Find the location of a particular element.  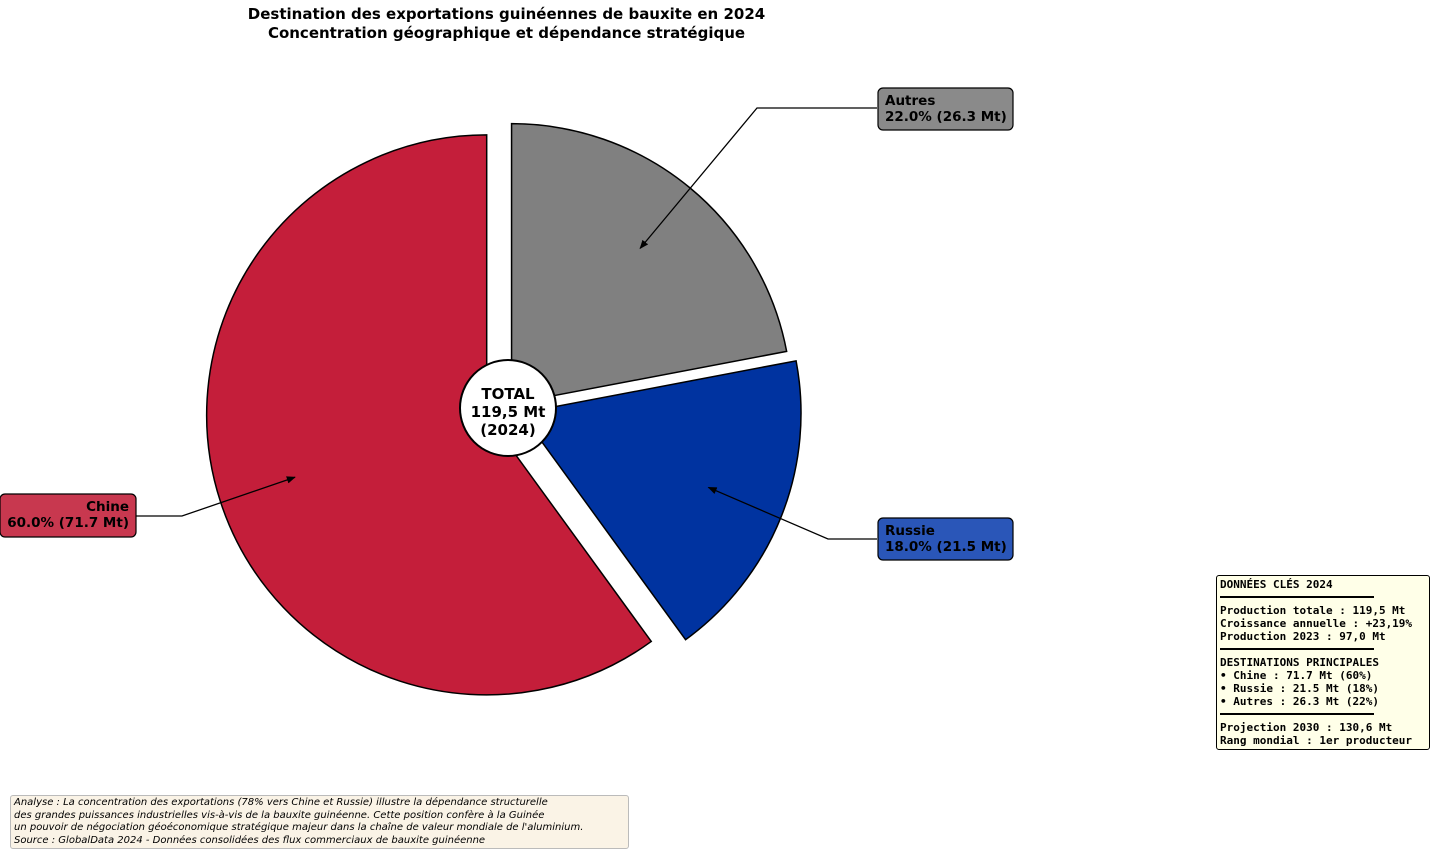

key-line: Production totale : 119,5 Mt is located at coordinates (1313, 610).